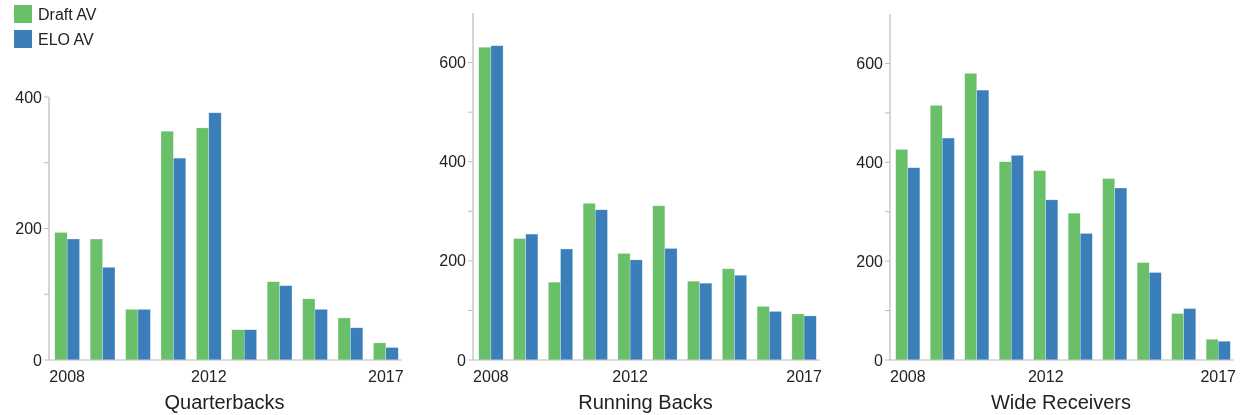 Image resolution: width=1243 pixels, height=415 pixels. Describe the element at coordinates (66, 39) in the screenshot. I see `legend-label: ELO AV` at that location.